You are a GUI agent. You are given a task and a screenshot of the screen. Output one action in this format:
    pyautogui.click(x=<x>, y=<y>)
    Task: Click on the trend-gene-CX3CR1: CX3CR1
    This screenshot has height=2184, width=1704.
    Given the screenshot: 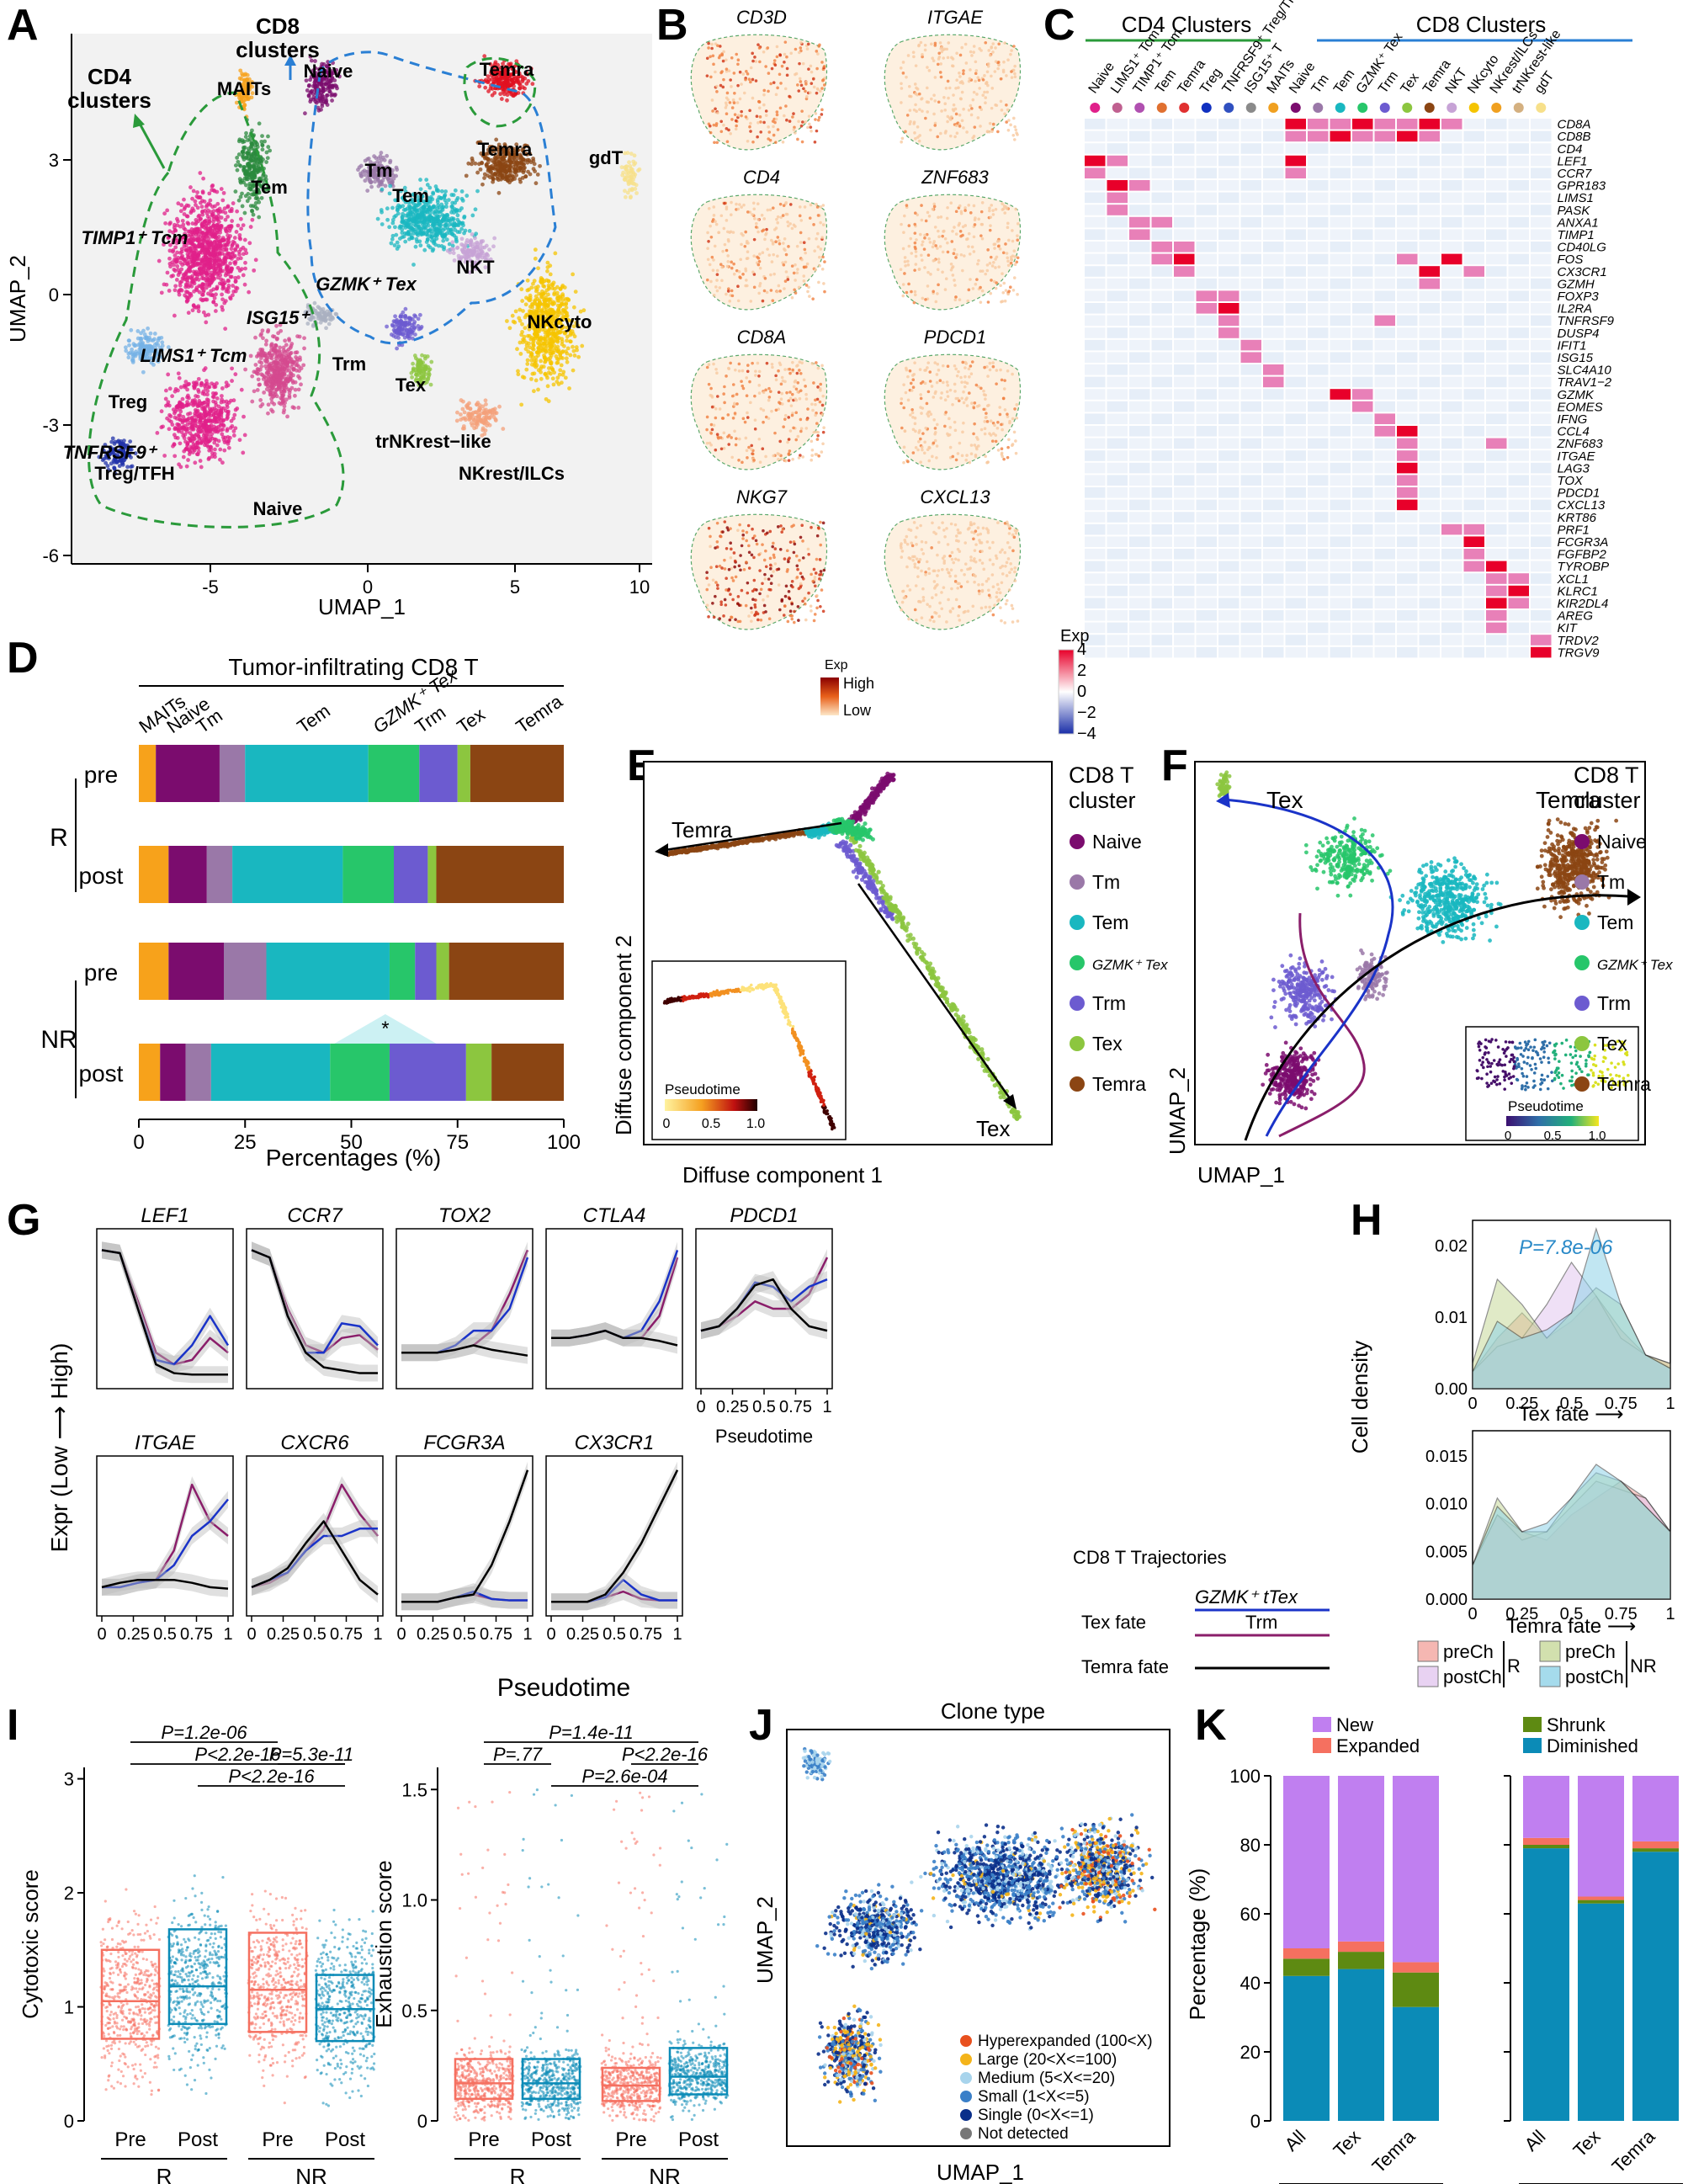 What is the action you would take?
    pyautogui.click(x=615, y=1443)
    